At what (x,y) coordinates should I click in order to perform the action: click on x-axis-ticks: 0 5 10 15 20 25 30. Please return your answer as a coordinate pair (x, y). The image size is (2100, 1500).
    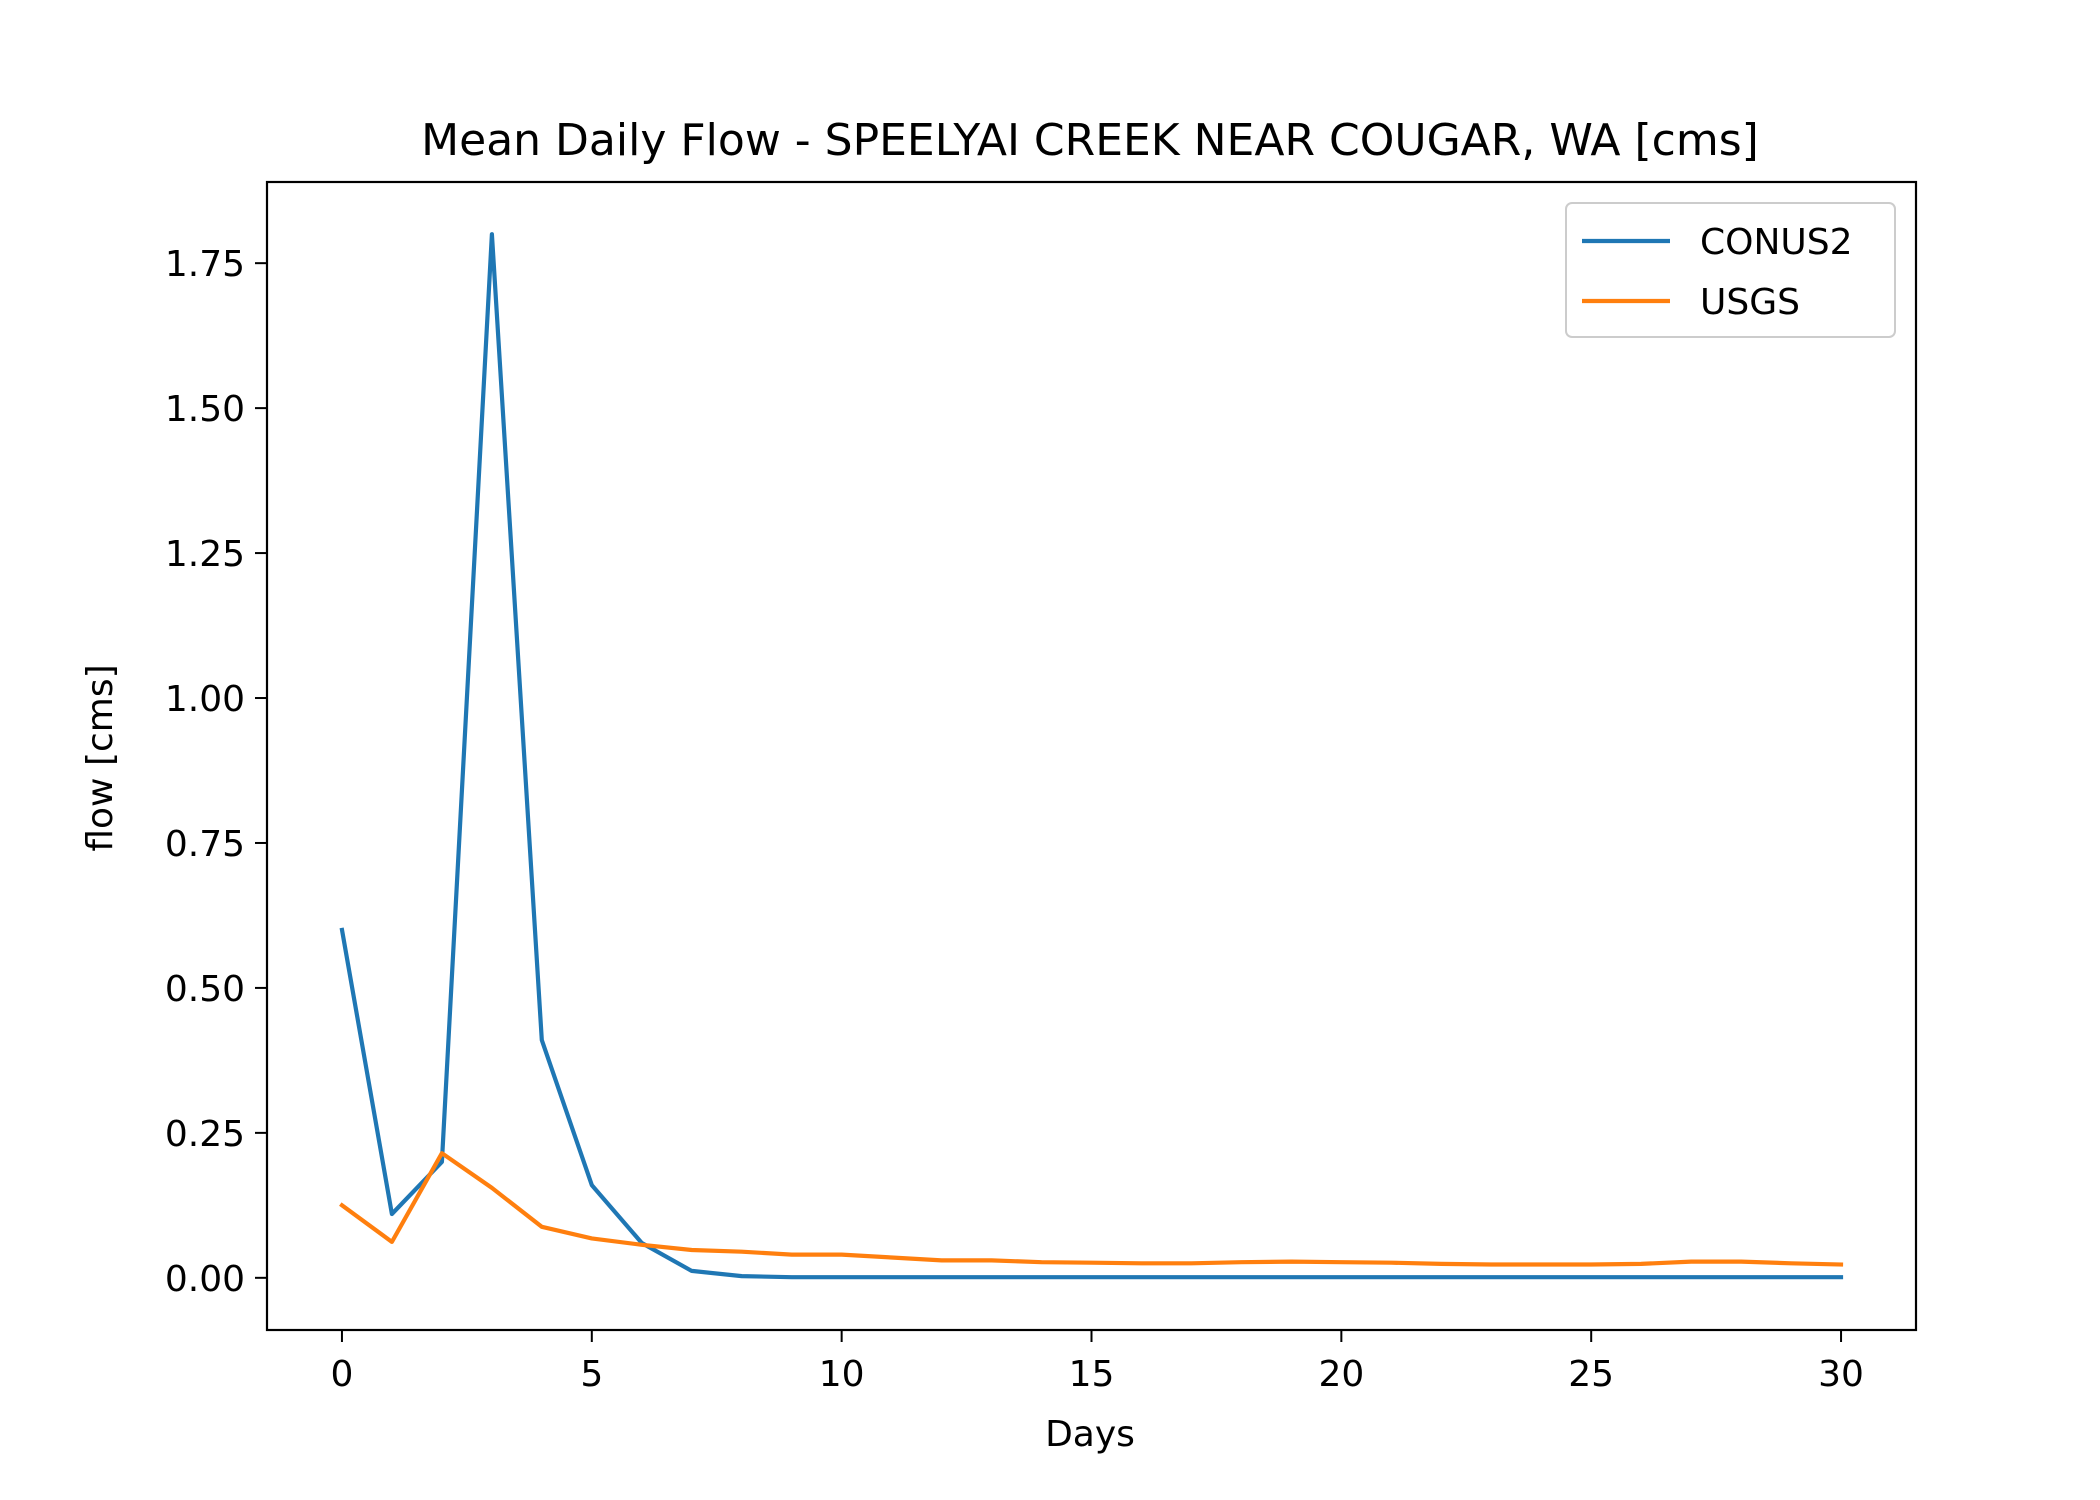
    Looking at the image, I should click on (1097, 1362).